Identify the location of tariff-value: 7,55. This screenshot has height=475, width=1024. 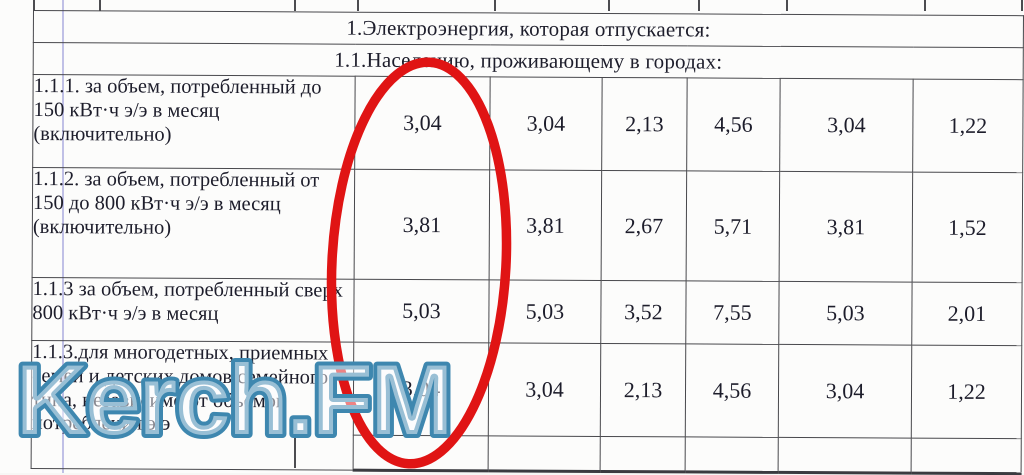
(732, 312).